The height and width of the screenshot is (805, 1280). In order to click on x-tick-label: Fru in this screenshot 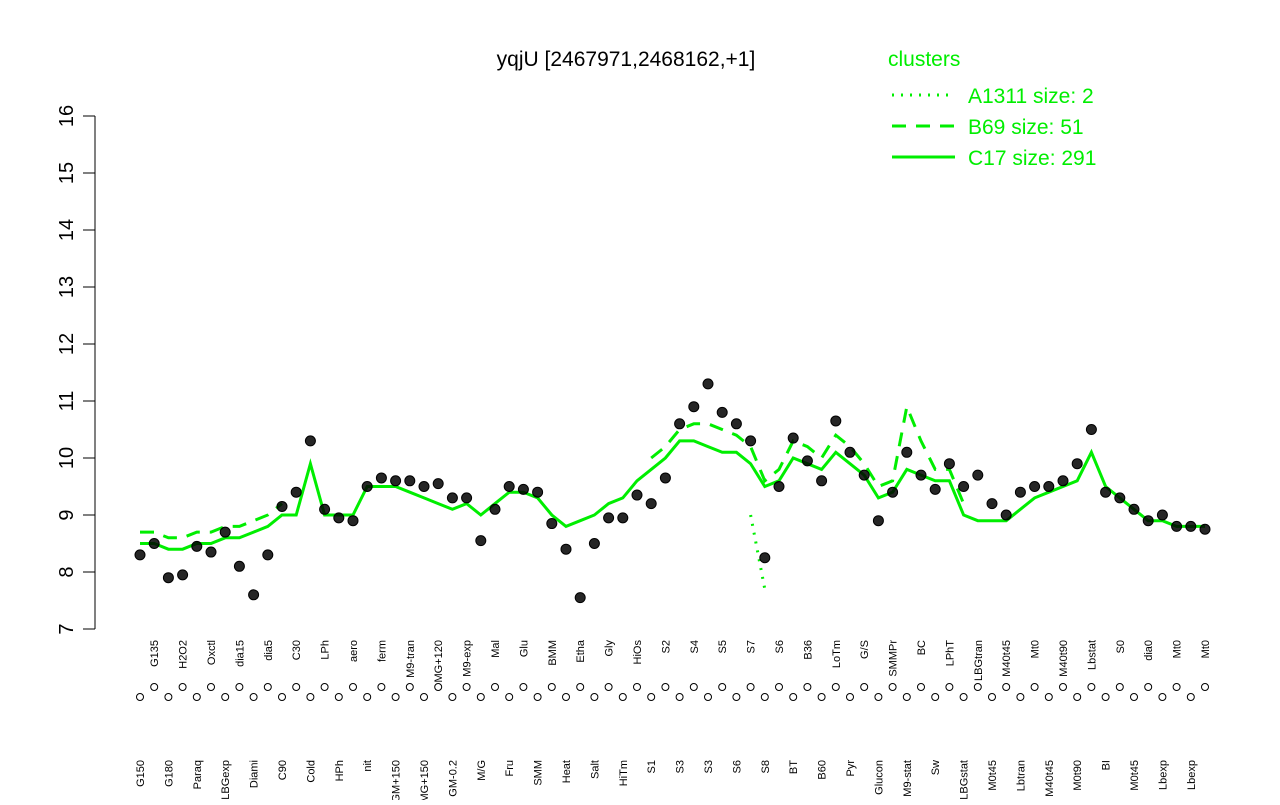, I will do `click(510, 768)`.